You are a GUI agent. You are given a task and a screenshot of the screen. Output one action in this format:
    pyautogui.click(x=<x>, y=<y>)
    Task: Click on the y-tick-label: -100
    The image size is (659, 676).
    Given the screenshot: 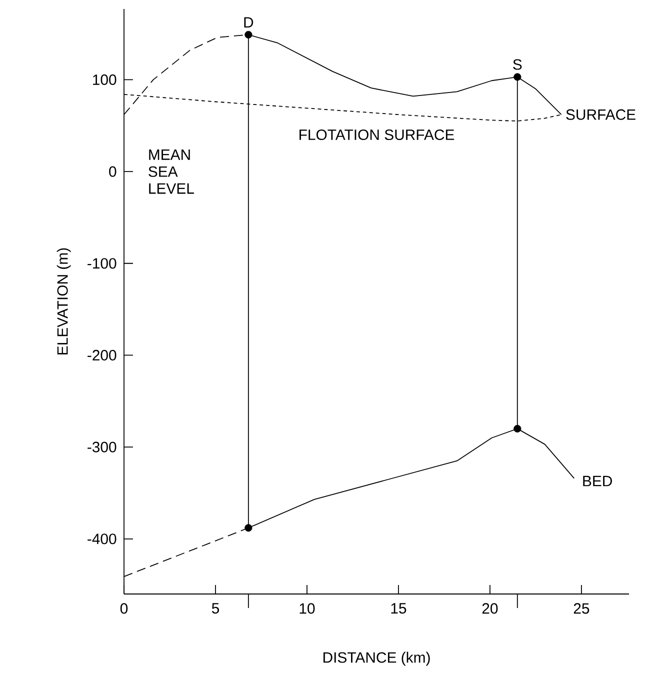 What is the action you would take?
    pyautogui.click(x=102, y=263)
    